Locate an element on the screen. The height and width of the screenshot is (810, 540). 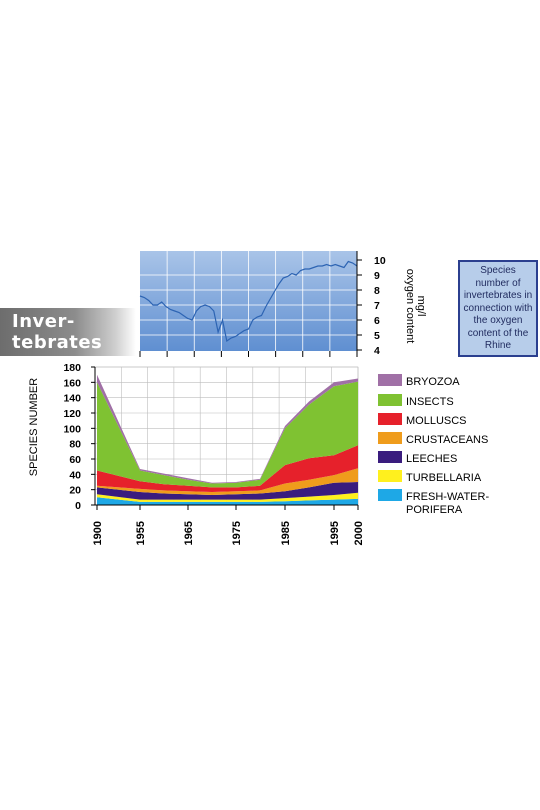
series-area-fresh-water-porifera is located at coordinates (227, 501).